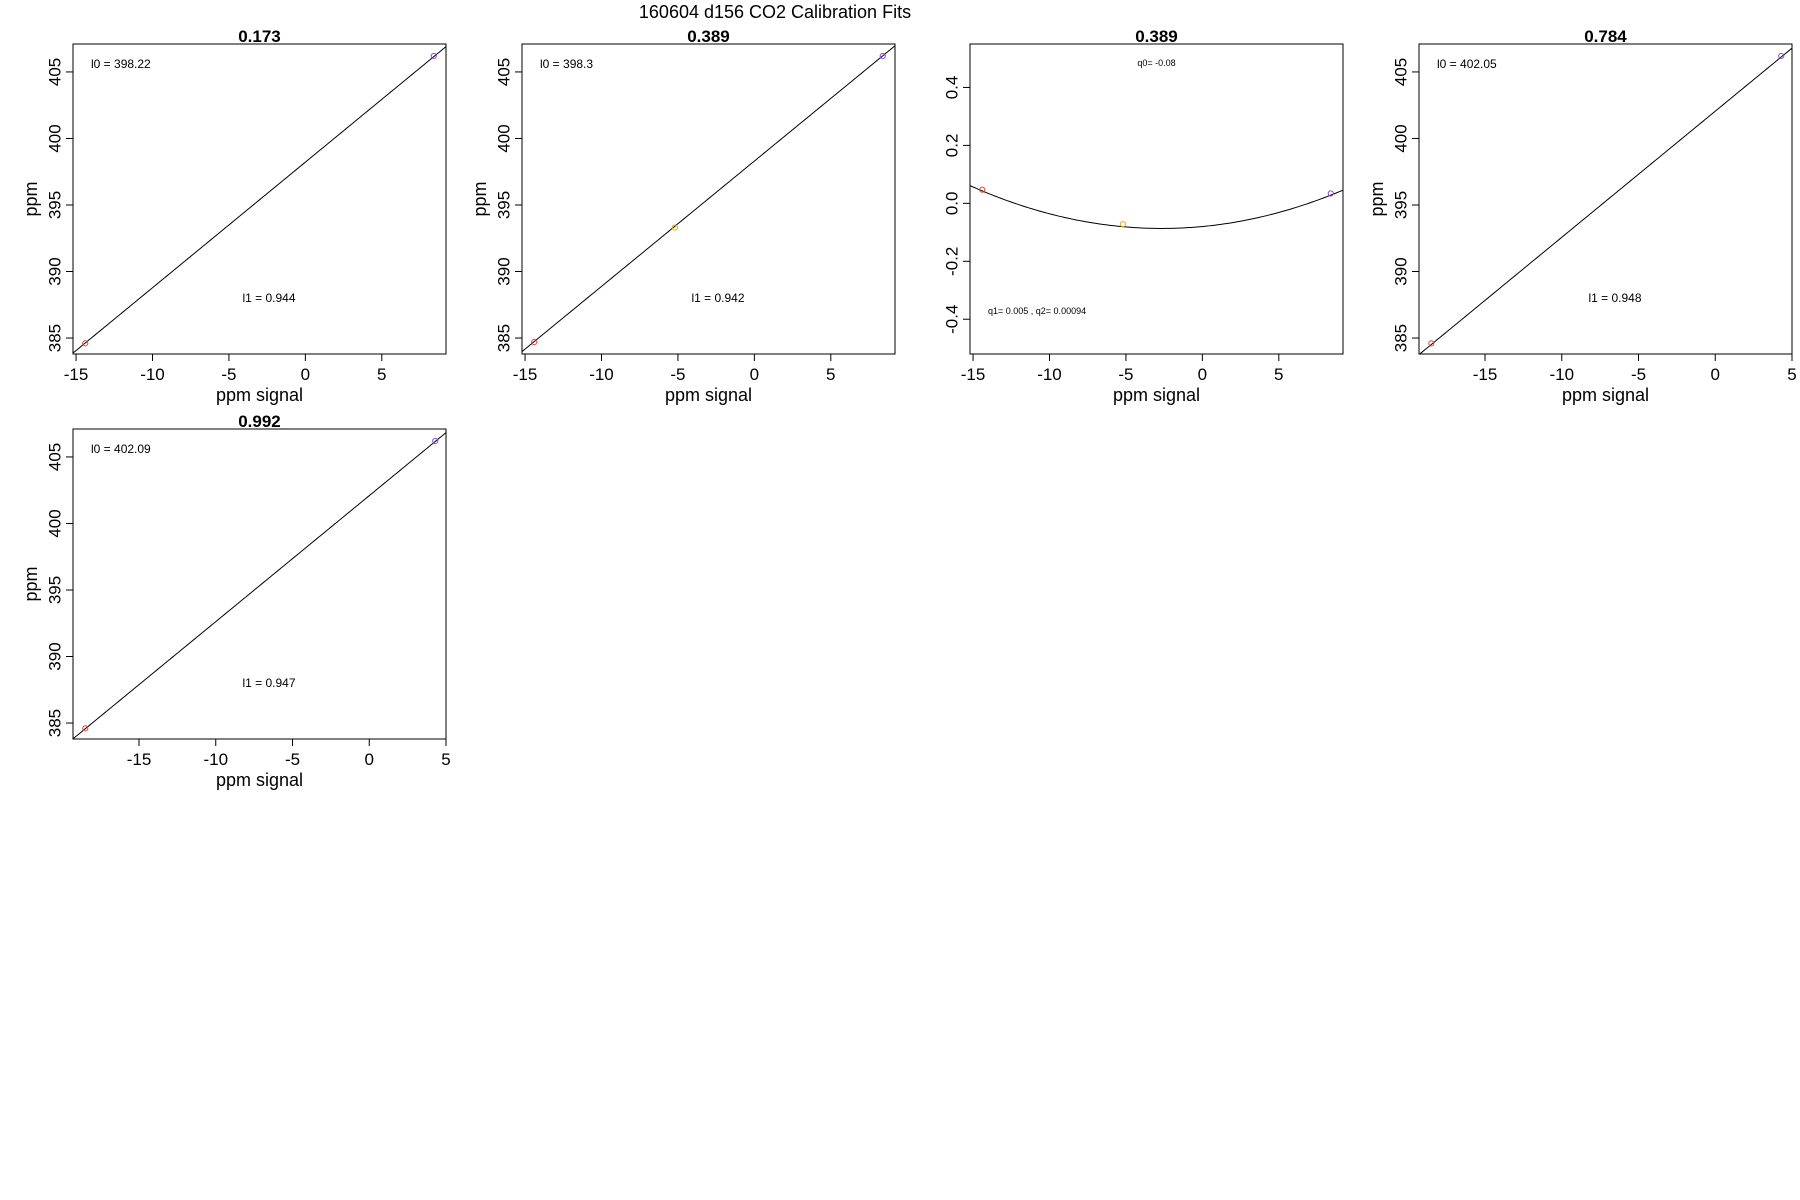  What do you see at coordinates (1156, 63) in the screenshot?
I see `fit-annotation: q0= -0.08` at bounding box center [1156, 63].